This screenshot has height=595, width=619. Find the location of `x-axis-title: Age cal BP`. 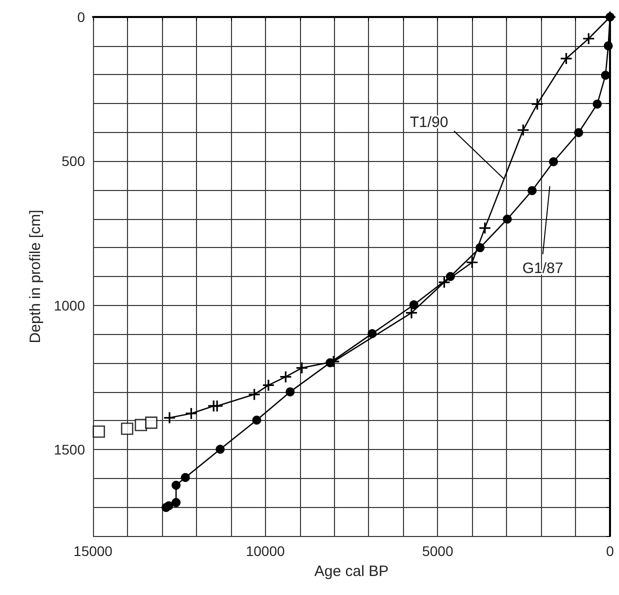

x-axis-title: Age cal BP is located at coordinates (351, 571).